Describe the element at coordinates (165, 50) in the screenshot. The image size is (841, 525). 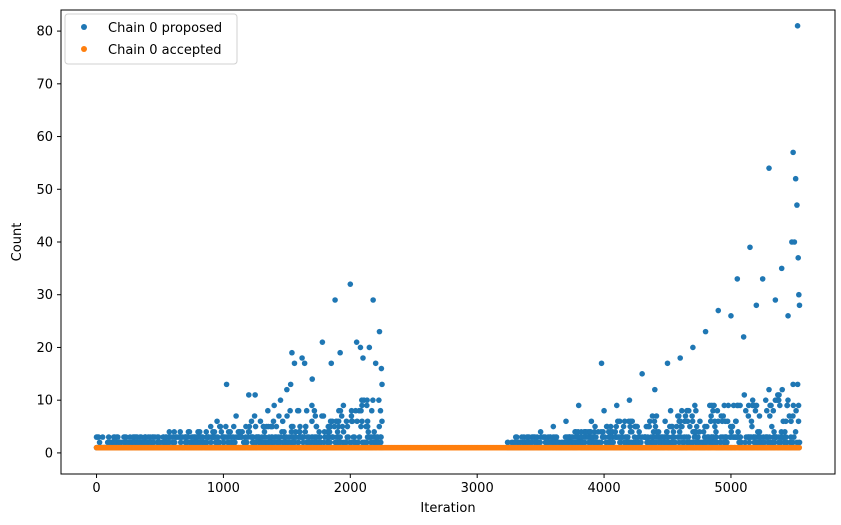
I see `legend-label-accepted: Chain 0 accepted` at that location.